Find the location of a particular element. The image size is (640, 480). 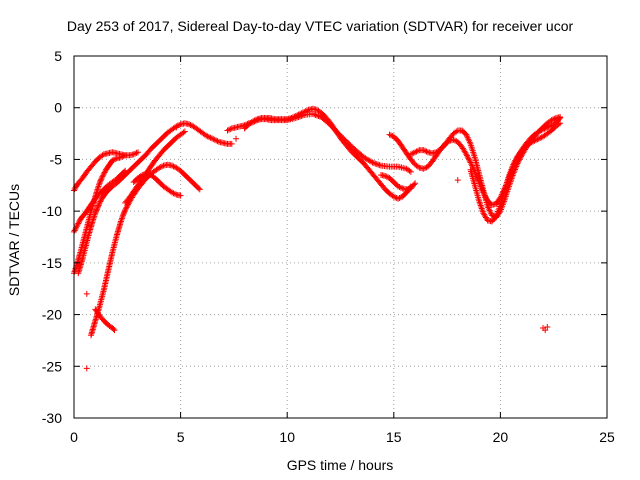

y-tick-label: -5 is located at coordinates (56, 159).